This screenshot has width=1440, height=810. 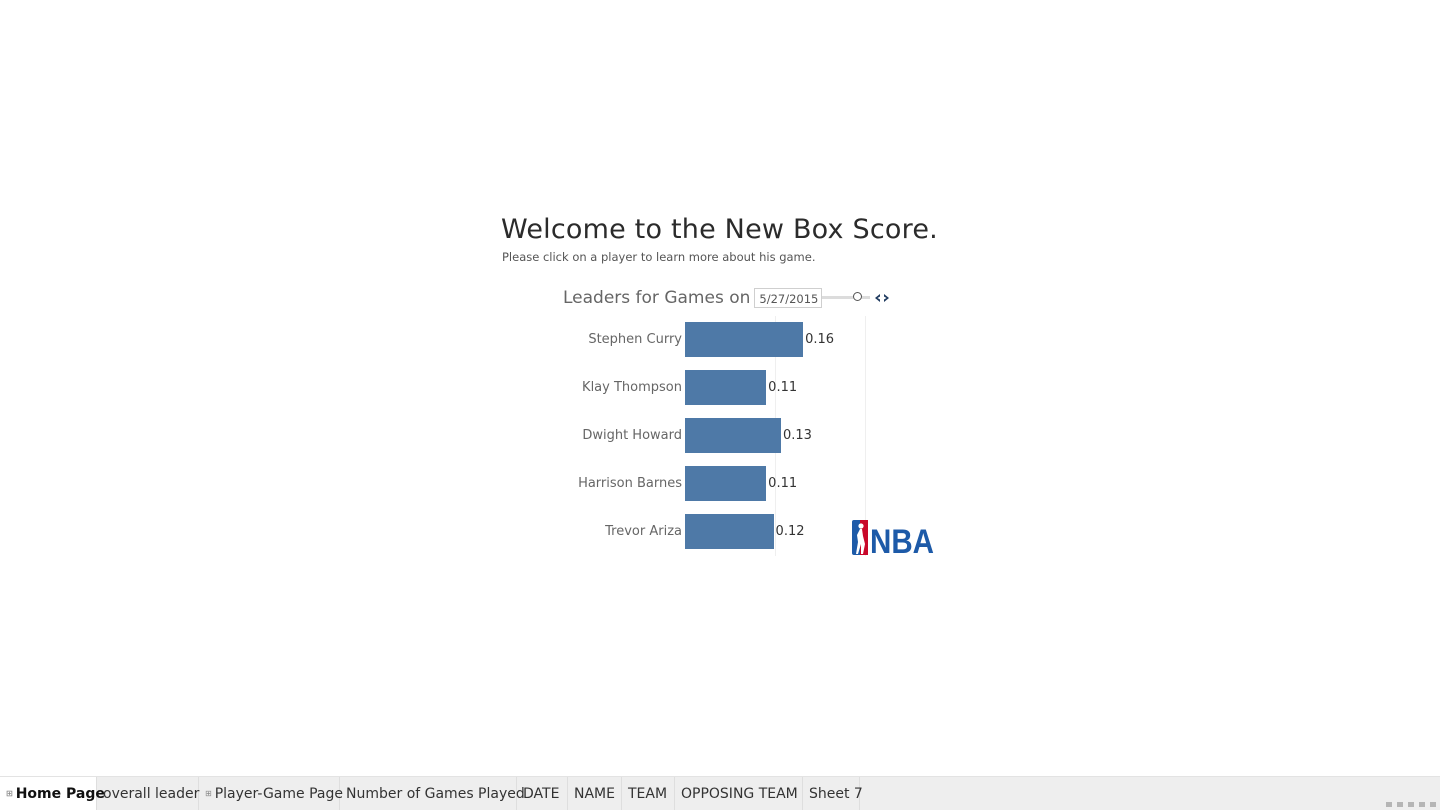 I want to click on bar-value-label: 0.16, so click(x=820, y=339).